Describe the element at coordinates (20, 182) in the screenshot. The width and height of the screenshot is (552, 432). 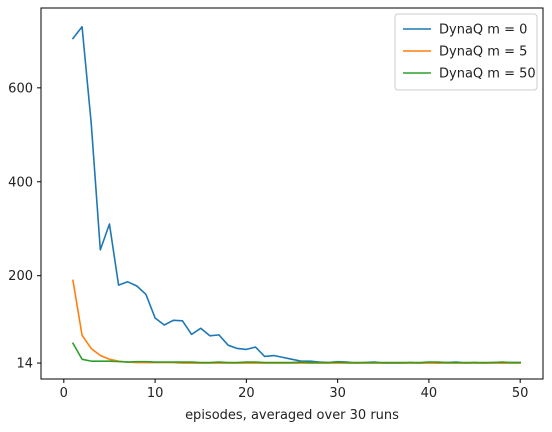
I see `y-tick-label: 400` at that location.